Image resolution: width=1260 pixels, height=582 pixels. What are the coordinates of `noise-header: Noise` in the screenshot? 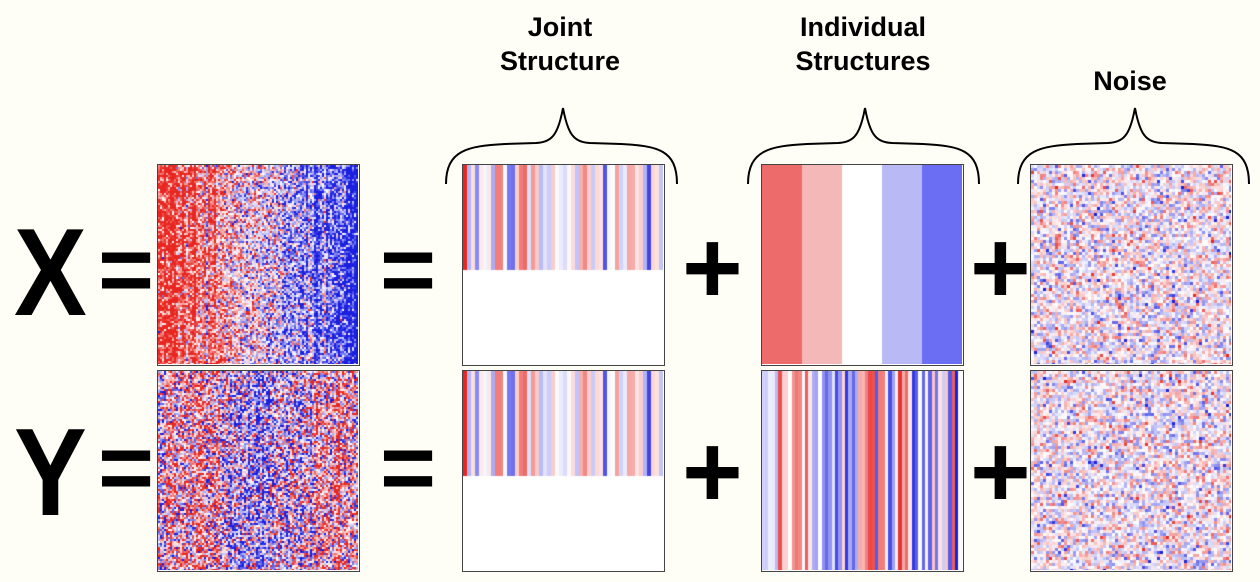 It's located at (1130, 81).